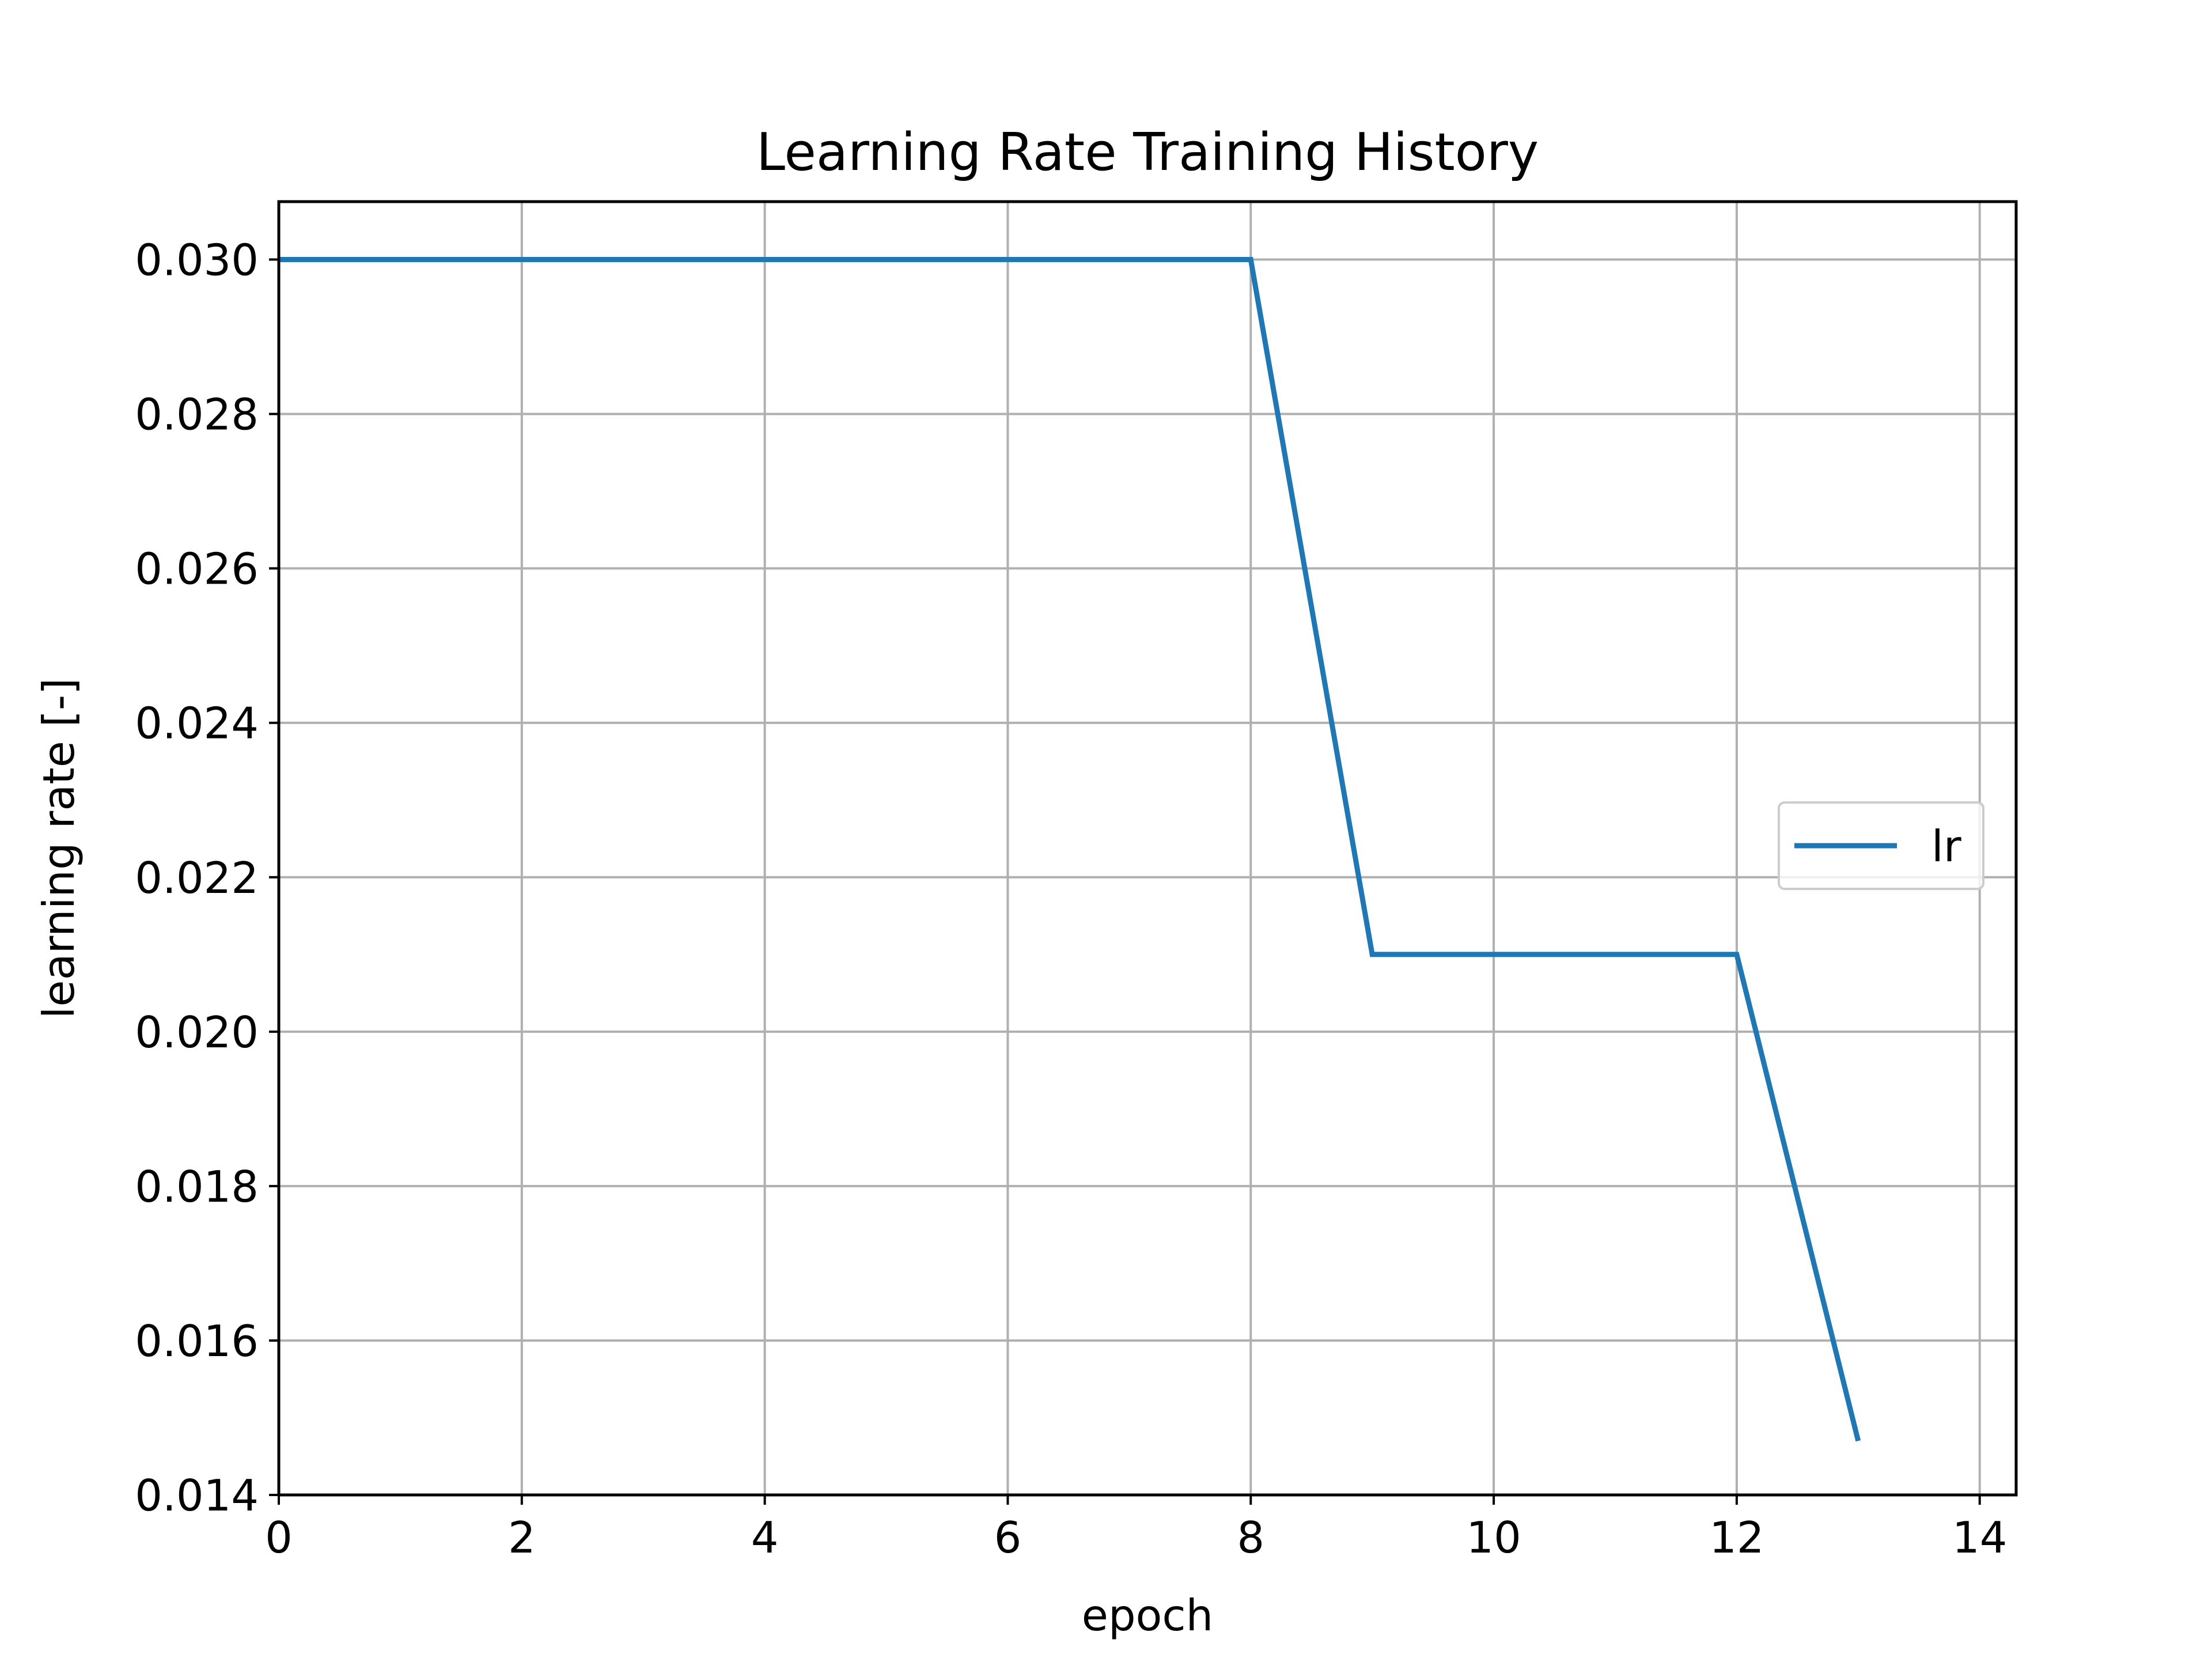 This screenshot has height=1662, width=2212. What do you see at coordinates (197, 878) in the screenshot?
I see `y-tick-label: 0.022` at bounding box center [197, 878].